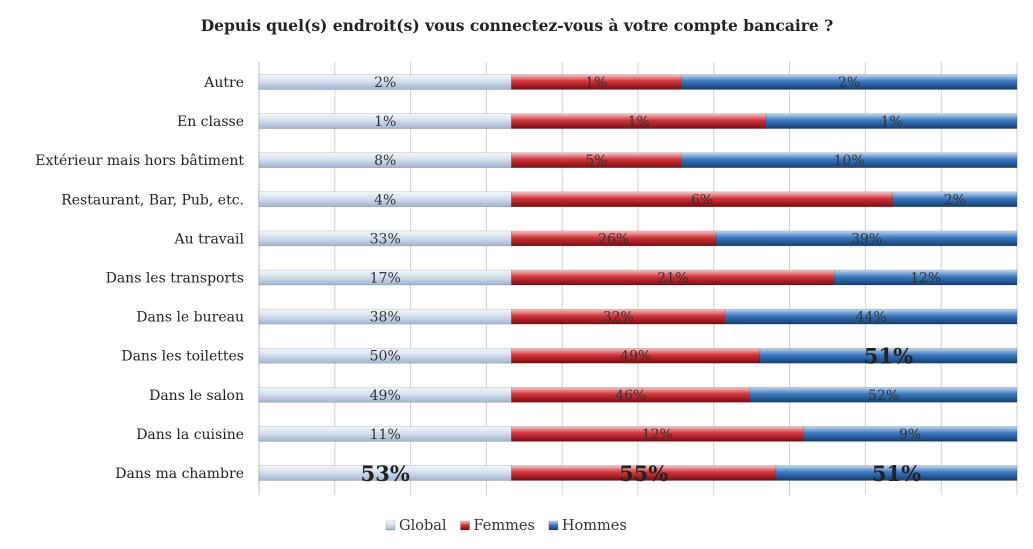  Describe the element at coordinates (594, 526) in the screenshot. I see `legend-label-hommes: Hommes` at that location.